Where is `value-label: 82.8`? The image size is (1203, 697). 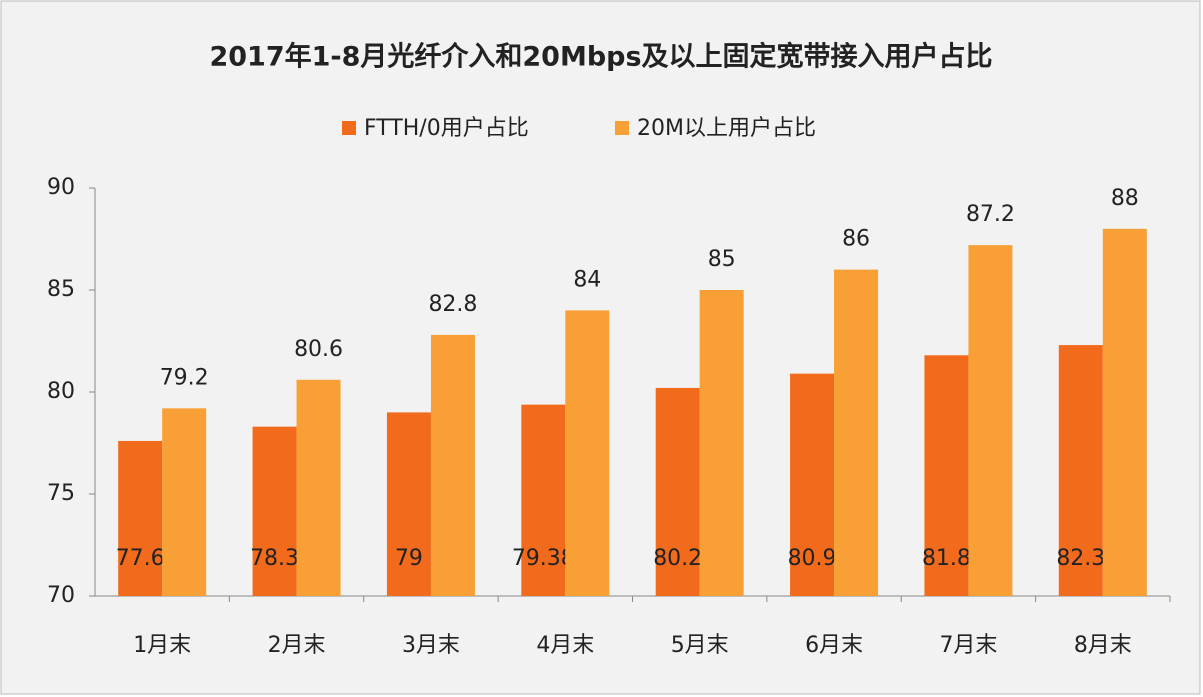 value-label: 82.8 is located at coordinates (452, 304).